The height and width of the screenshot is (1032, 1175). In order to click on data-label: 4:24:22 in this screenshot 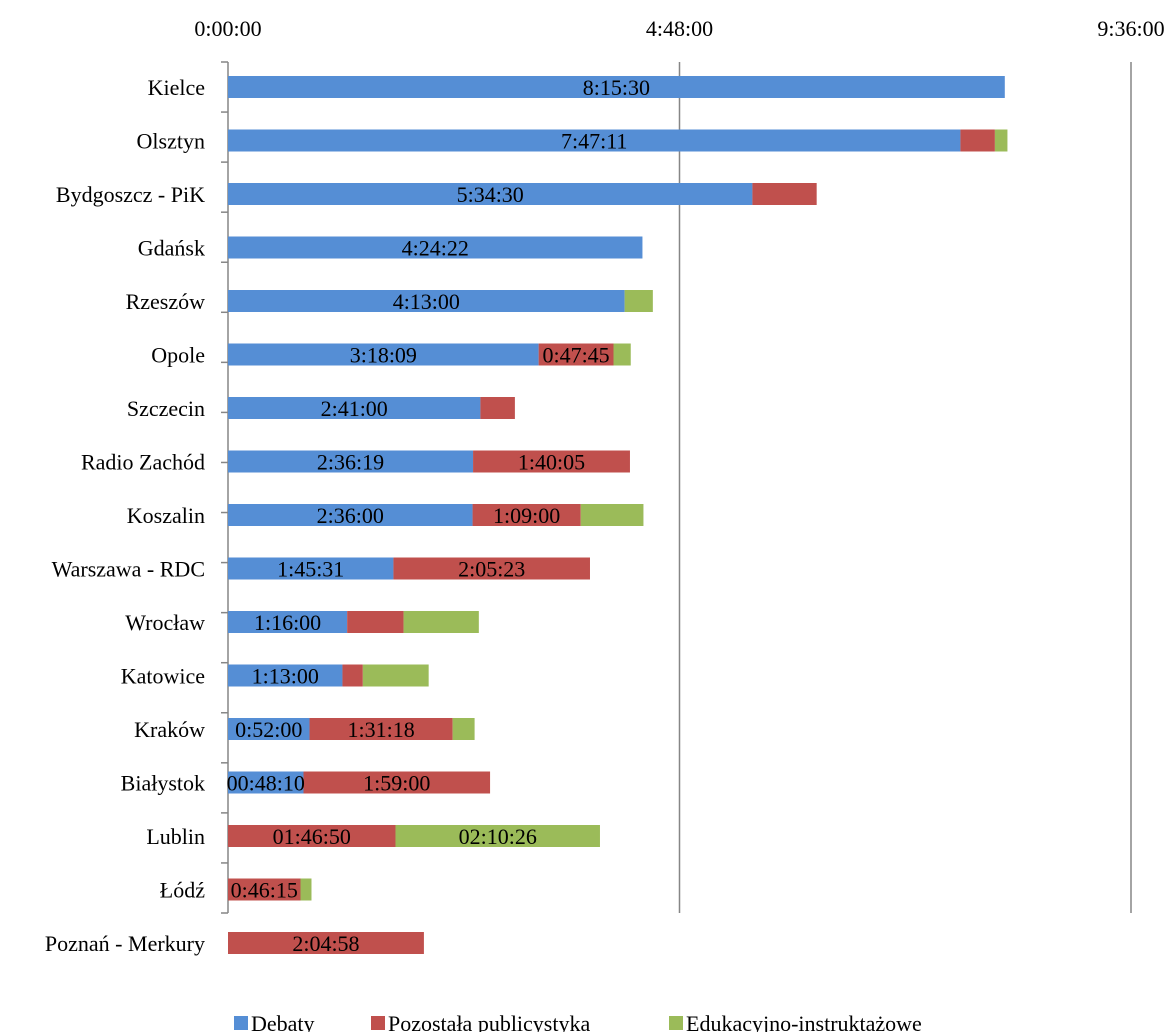, I will do `click(435, 248)`.